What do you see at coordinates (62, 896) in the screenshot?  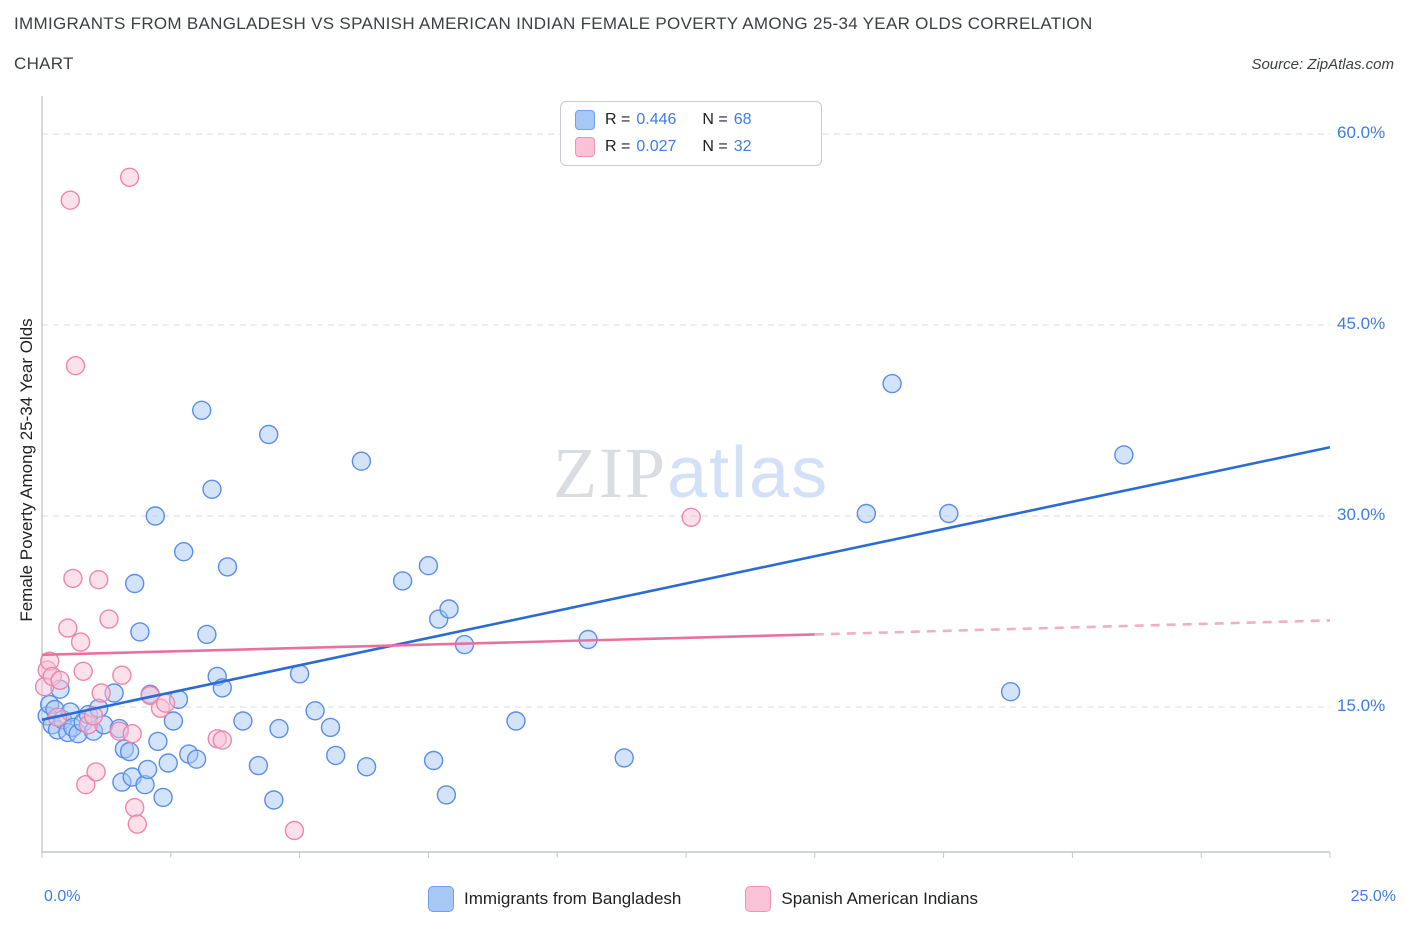 I see `x-tick-min: 0.0%` at bounding box center [62, 896].